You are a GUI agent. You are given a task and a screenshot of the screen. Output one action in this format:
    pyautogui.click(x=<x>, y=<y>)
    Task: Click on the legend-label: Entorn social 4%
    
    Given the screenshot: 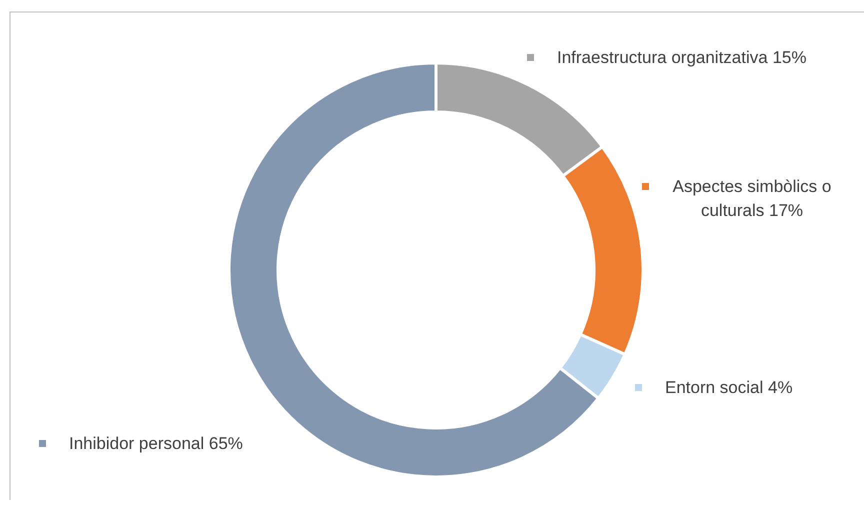 What is the action you would take?
    pyautogui.click(x=729, y=387)
    